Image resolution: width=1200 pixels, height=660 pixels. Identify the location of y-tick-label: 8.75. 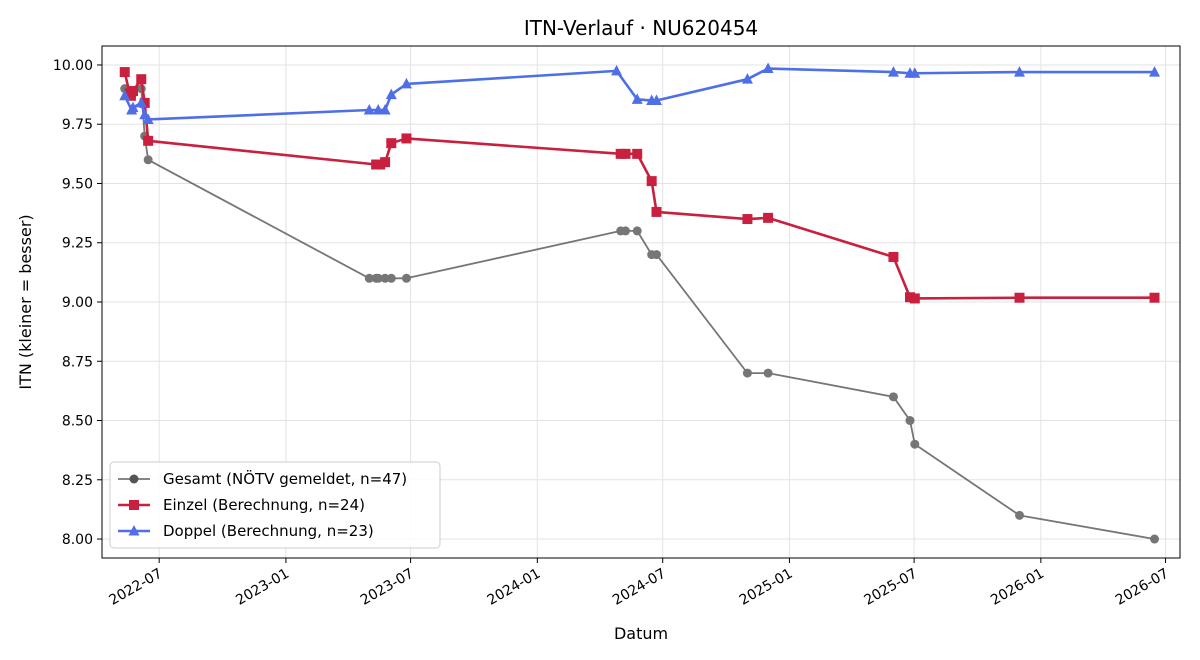
(77, 362).